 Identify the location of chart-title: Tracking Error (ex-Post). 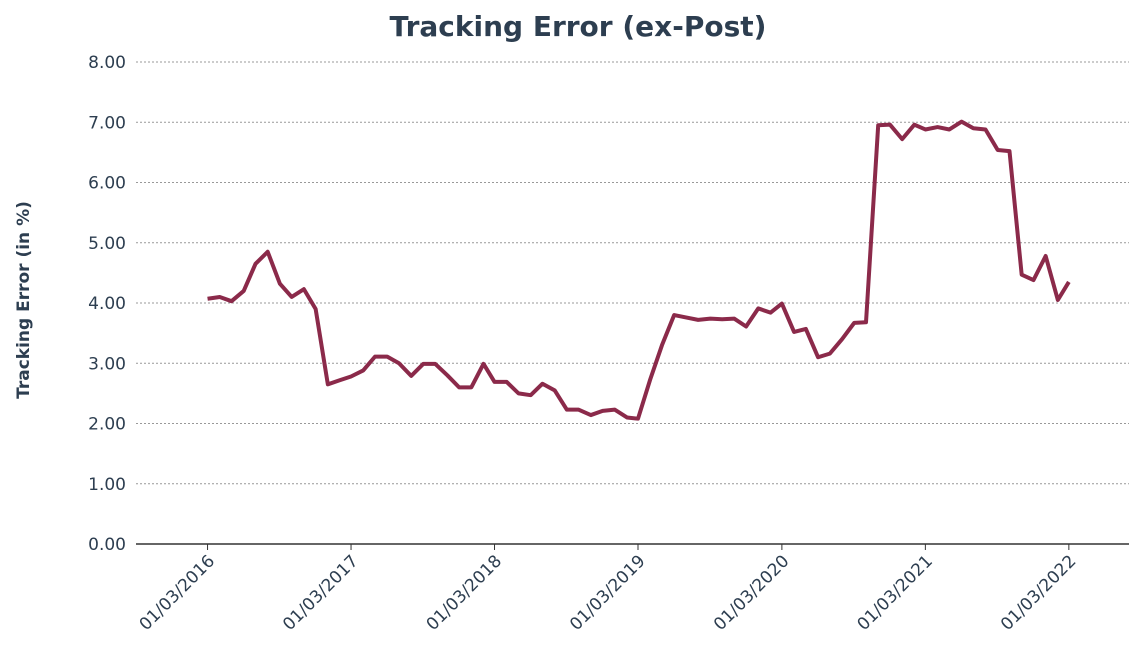
(578, 26).